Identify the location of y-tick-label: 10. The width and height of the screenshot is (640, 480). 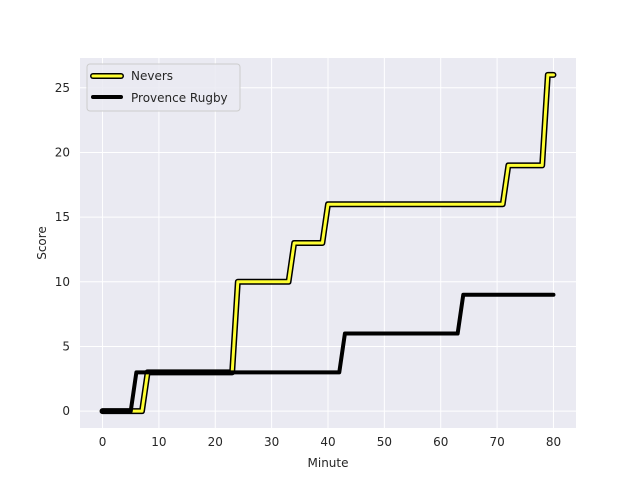
(62, 282).